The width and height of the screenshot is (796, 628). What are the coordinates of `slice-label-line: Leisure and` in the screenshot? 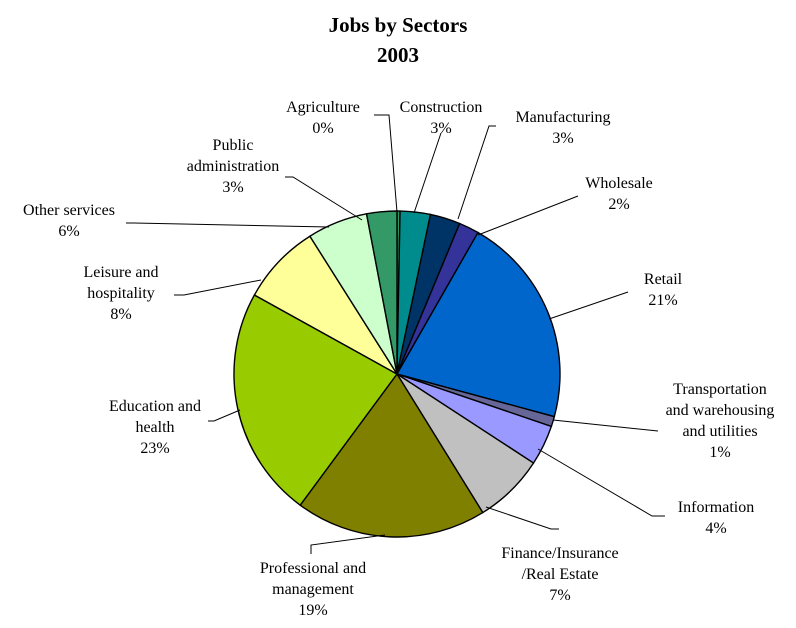 It's located at (120, 272).